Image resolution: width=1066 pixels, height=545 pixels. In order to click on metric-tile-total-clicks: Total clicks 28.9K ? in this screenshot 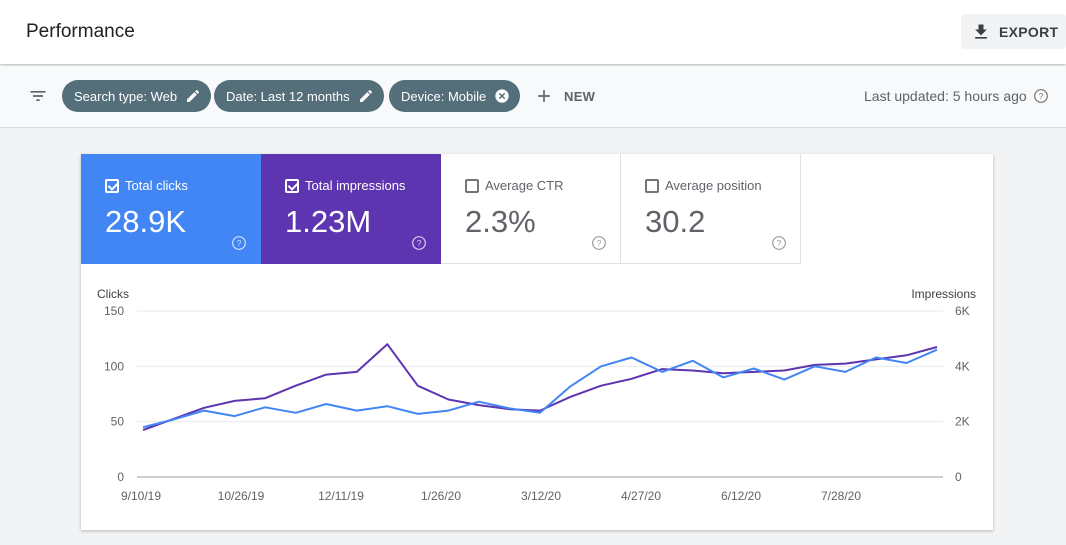, I will do `click(171, 209)`.